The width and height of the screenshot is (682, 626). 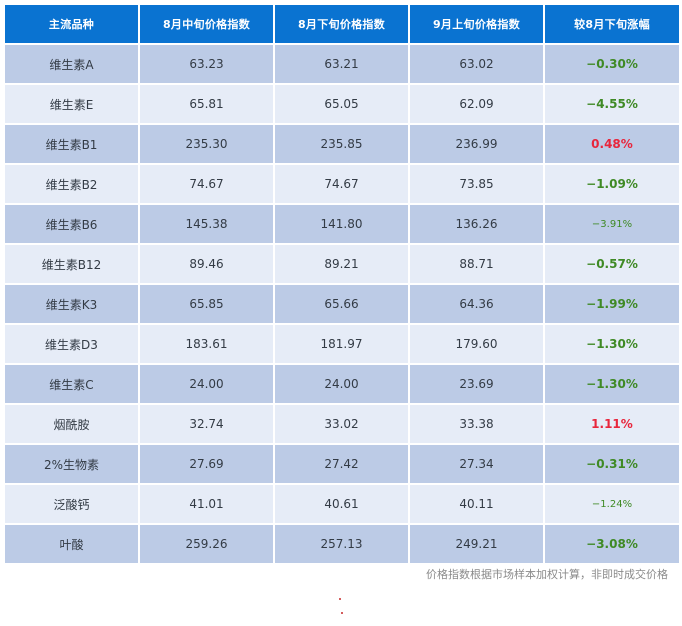 I want to click on variety-name: 维生素E, so click(x=71, y=104).